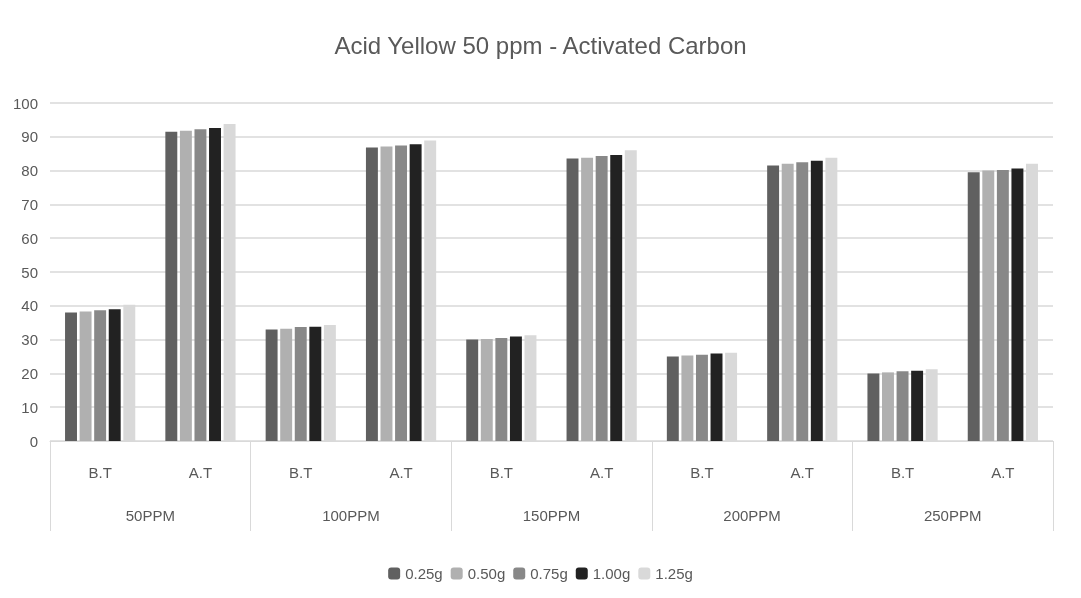 This screenshot has width=1081, height=598. Describe the element at coordinates (29, 171) in the screenshot. I see `y-tick-label: 80` at that location.